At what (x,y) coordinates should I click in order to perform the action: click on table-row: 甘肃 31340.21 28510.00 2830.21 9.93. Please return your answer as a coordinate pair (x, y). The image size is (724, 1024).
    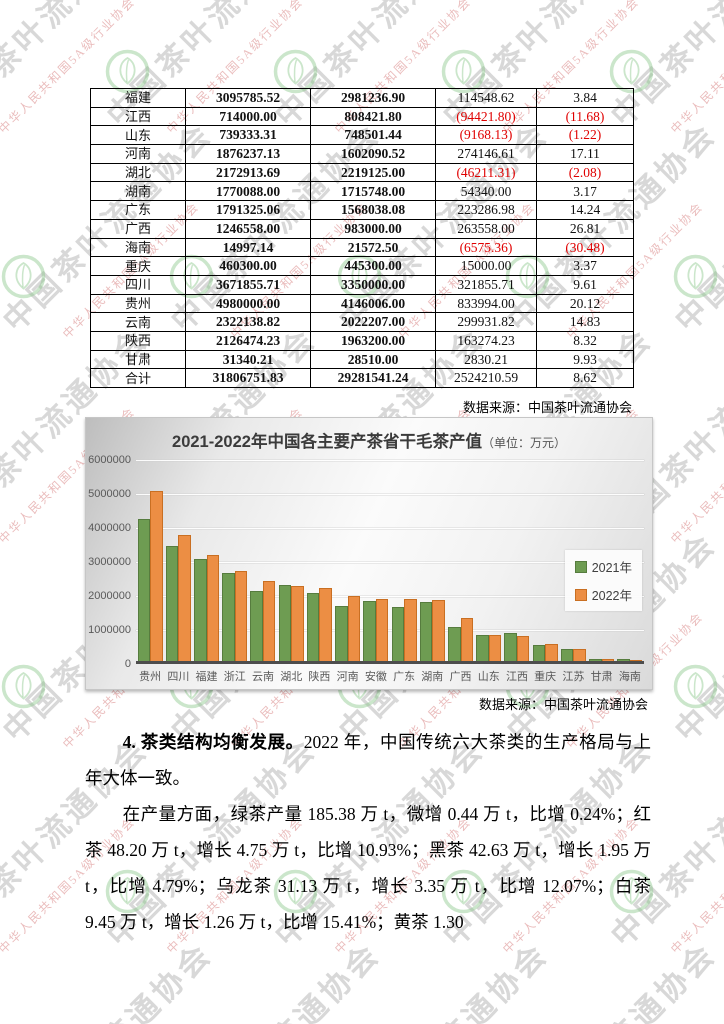
    Looking at the image, I should click on (362, 359).